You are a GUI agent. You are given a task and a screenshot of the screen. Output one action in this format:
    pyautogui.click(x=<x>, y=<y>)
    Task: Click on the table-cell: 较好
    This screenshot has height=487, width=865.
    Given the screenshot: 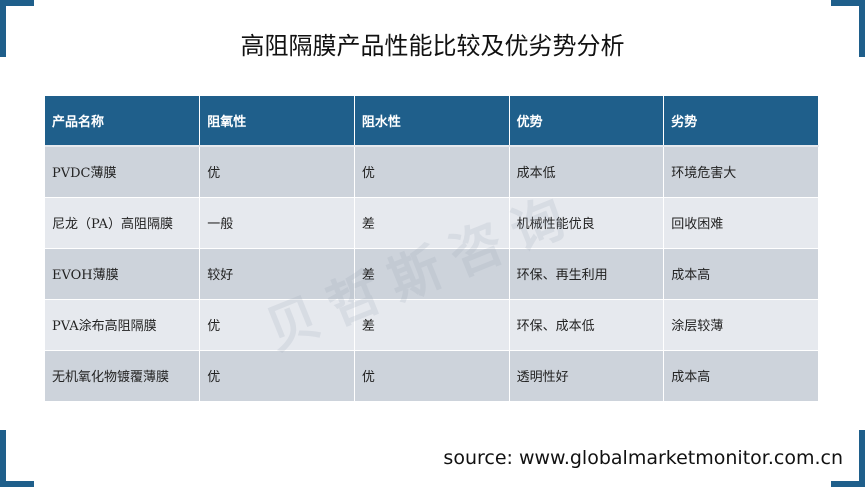 What is the action you would take?
    pyautogui.click(x=277, y=274)
    